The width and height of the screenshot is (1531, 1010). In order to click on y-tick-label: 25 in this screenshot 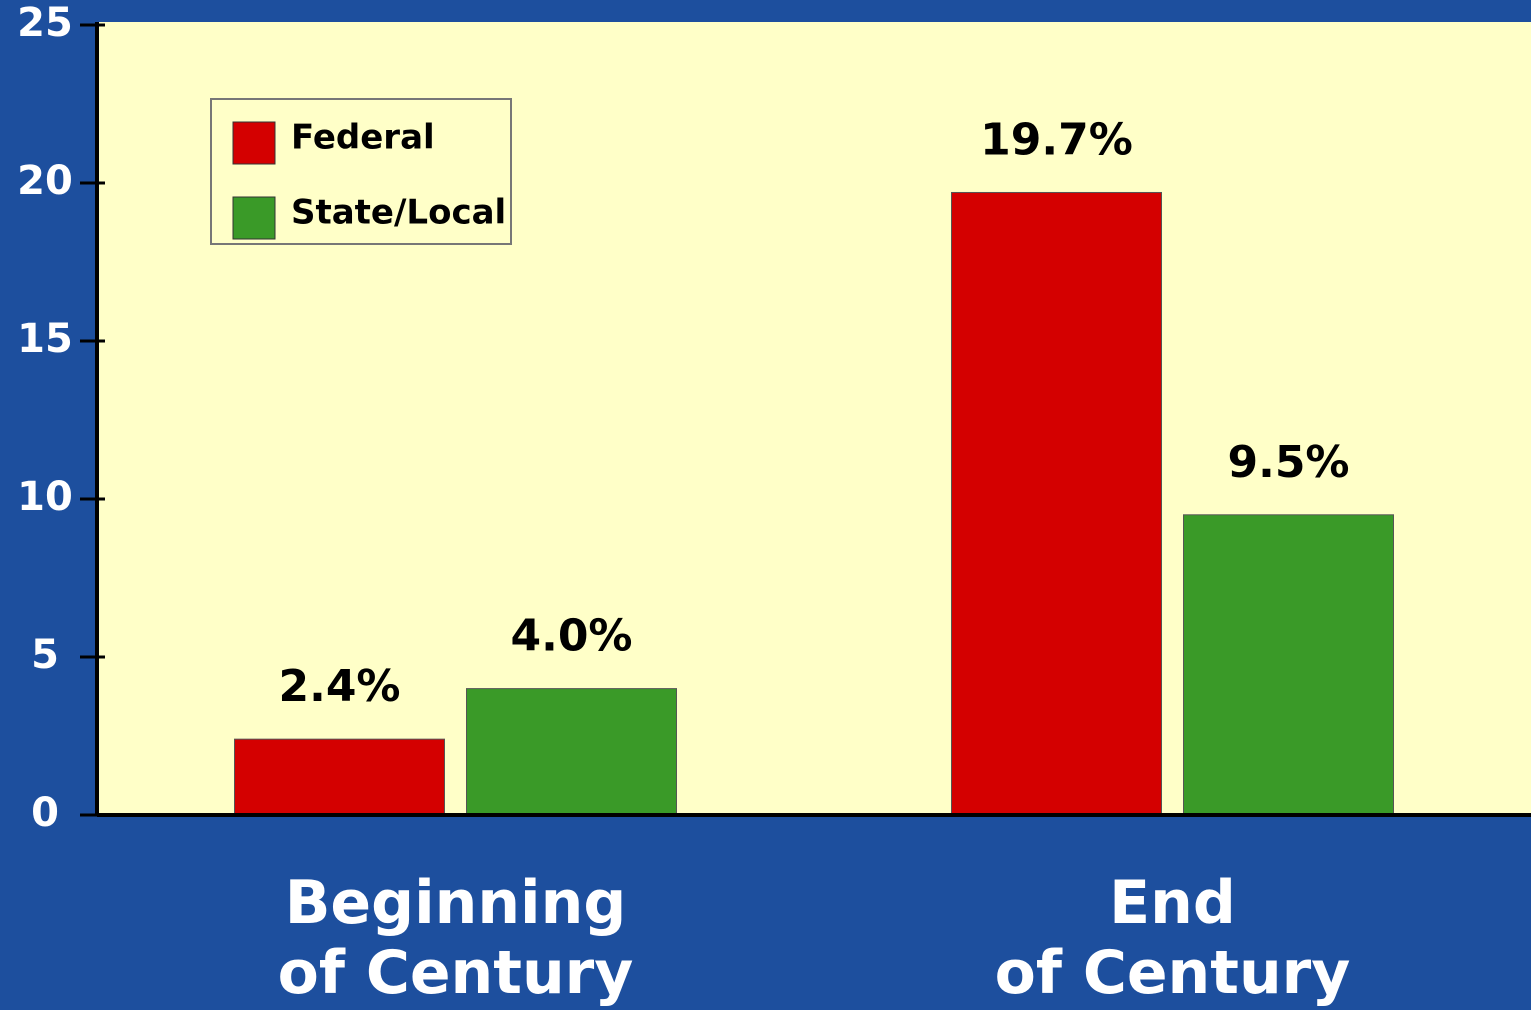, I will do `click(45, 23)`.